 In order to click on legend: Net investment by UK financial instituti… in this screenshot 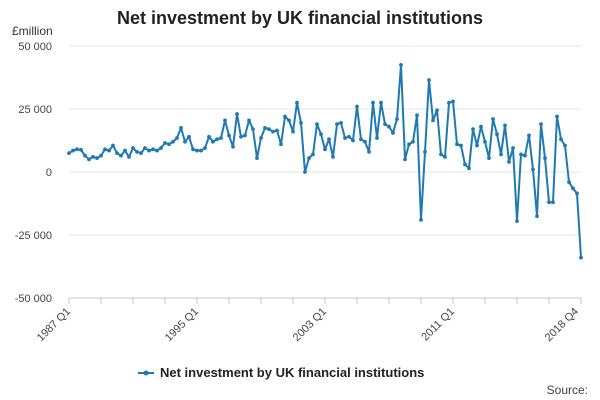, I will do `click(281, 372)`.